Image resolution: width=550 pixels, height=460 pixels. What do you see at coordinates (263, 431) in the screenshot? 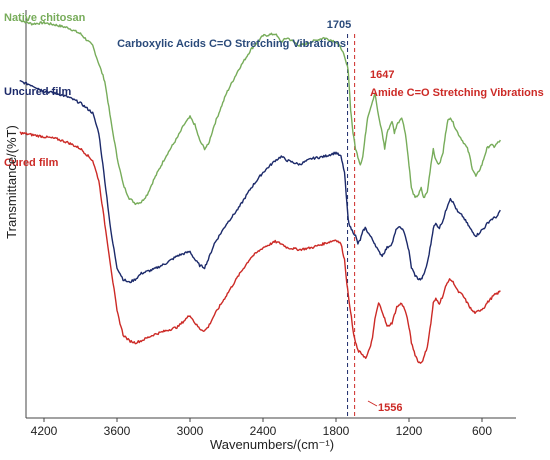
I see `x-tick-label: 2400` at bounding box center [263, 431].